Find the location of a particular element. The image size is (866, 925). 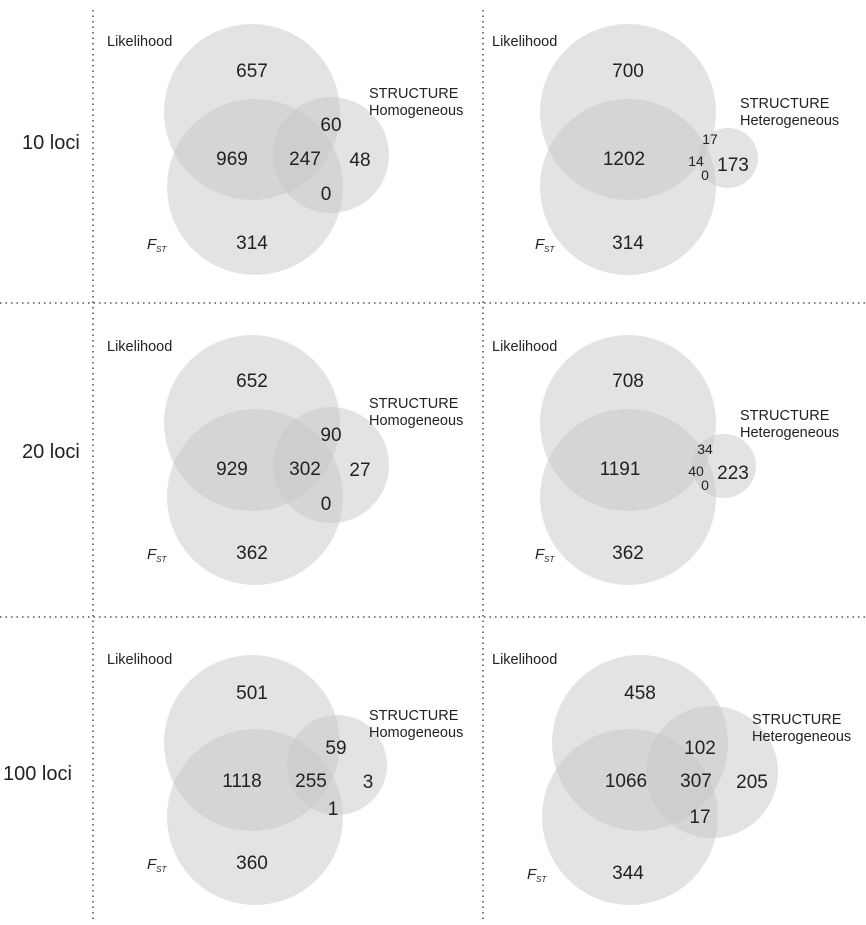

value-likelihood-only: 657 is located at coordinates (252, 71).